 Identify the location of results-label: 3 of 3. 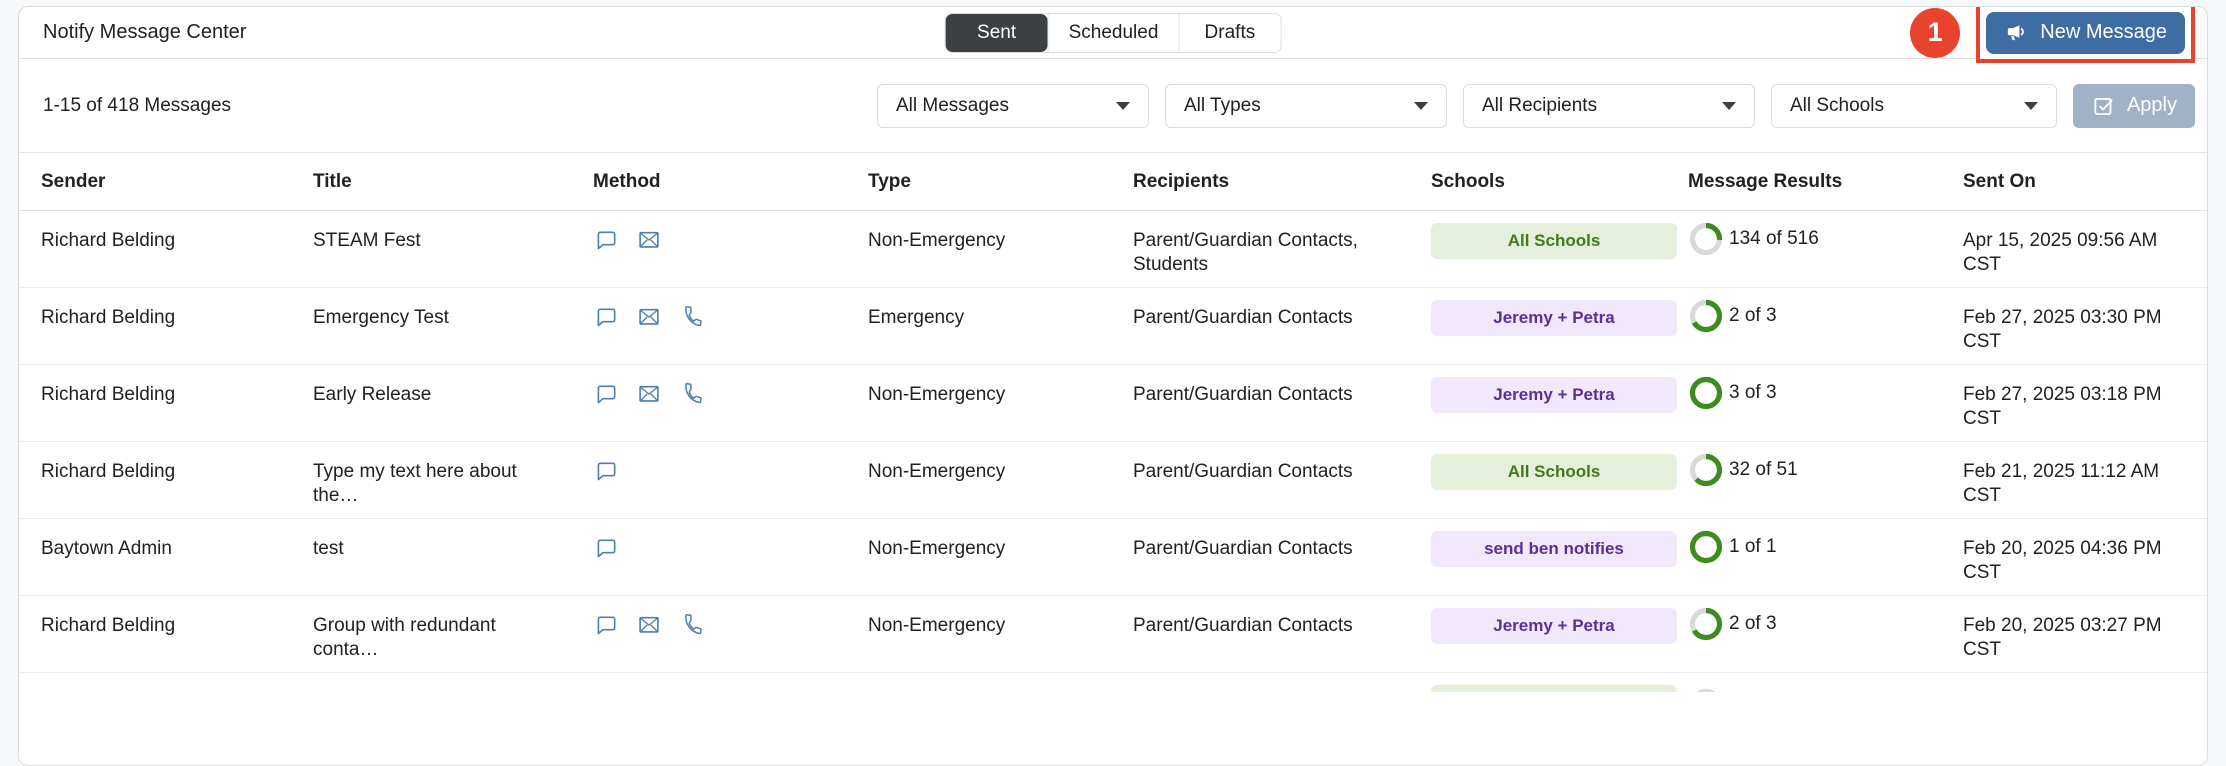
(1753, 392).